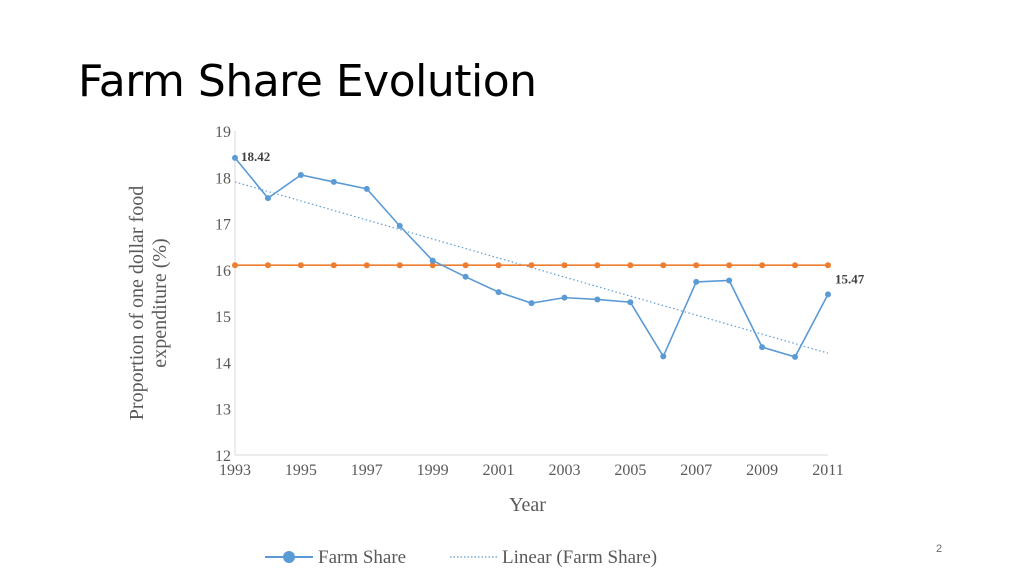 The width and height of the screenshot is (1024, 575). Describe the element at coordinates (223, 317) in the screenshot. I see `y-tick-label: 15` at that location.